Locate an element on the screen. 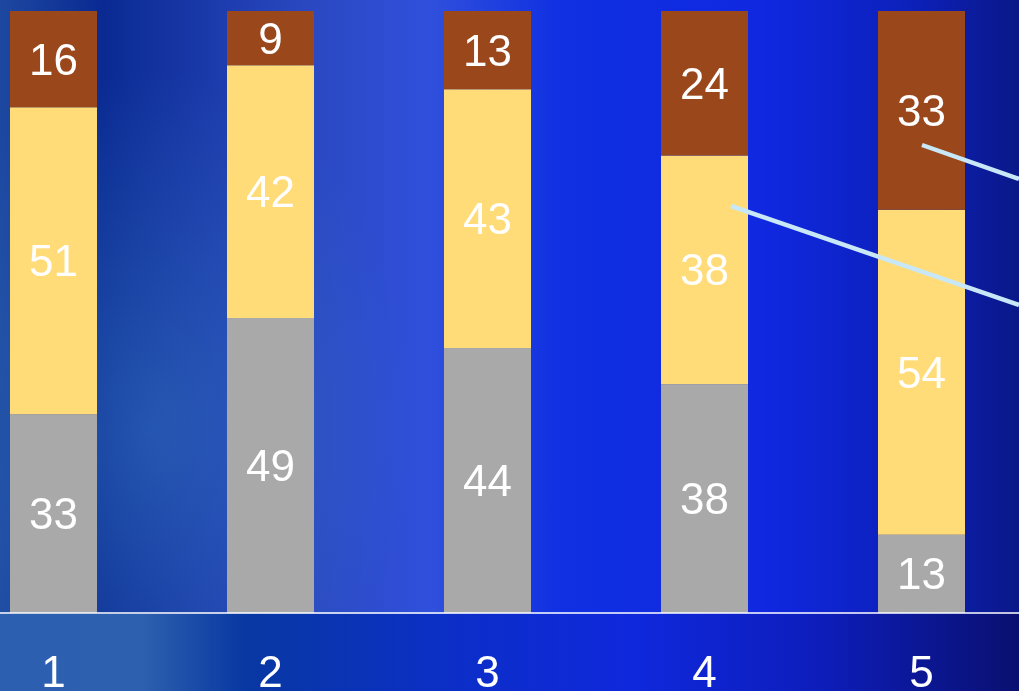 This screenshot has width=1019, height=691. data-label: 44 is located at coordinates (487, 481).